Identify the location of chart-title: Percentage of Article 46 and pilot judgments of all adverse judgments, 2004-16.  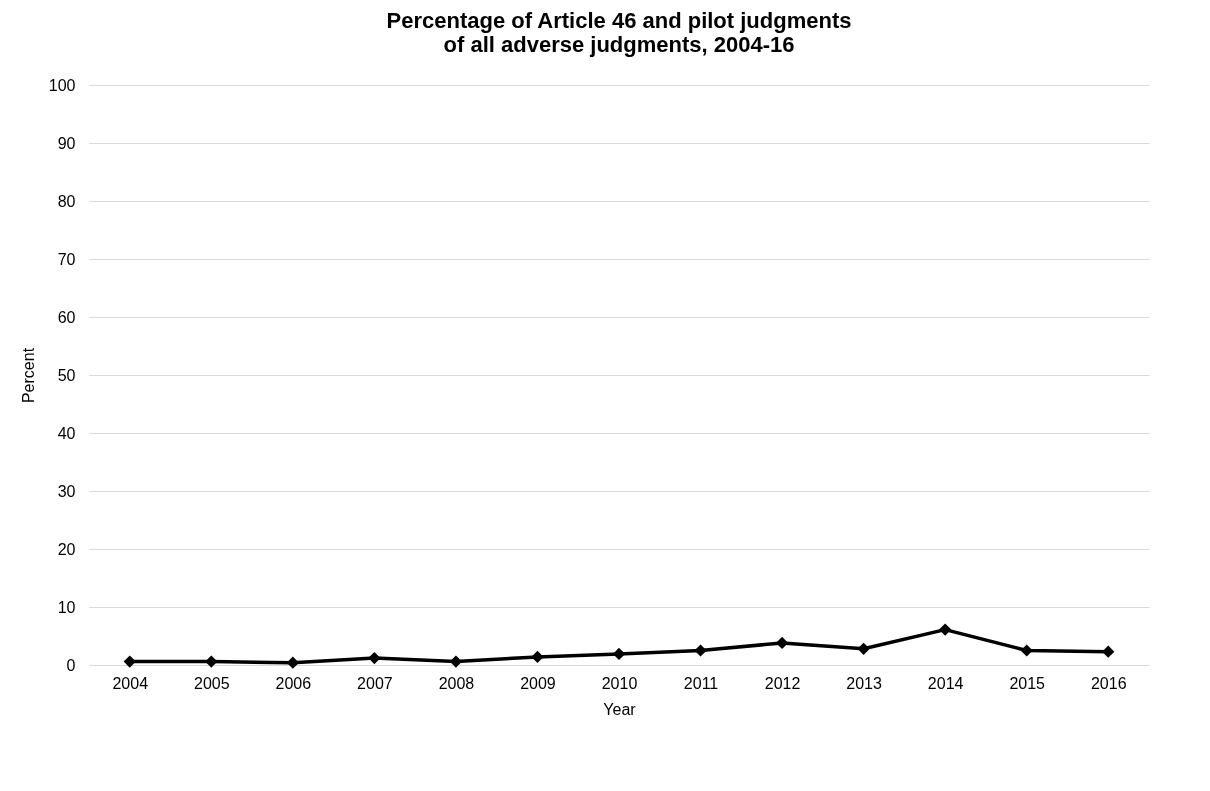
(619, 32).